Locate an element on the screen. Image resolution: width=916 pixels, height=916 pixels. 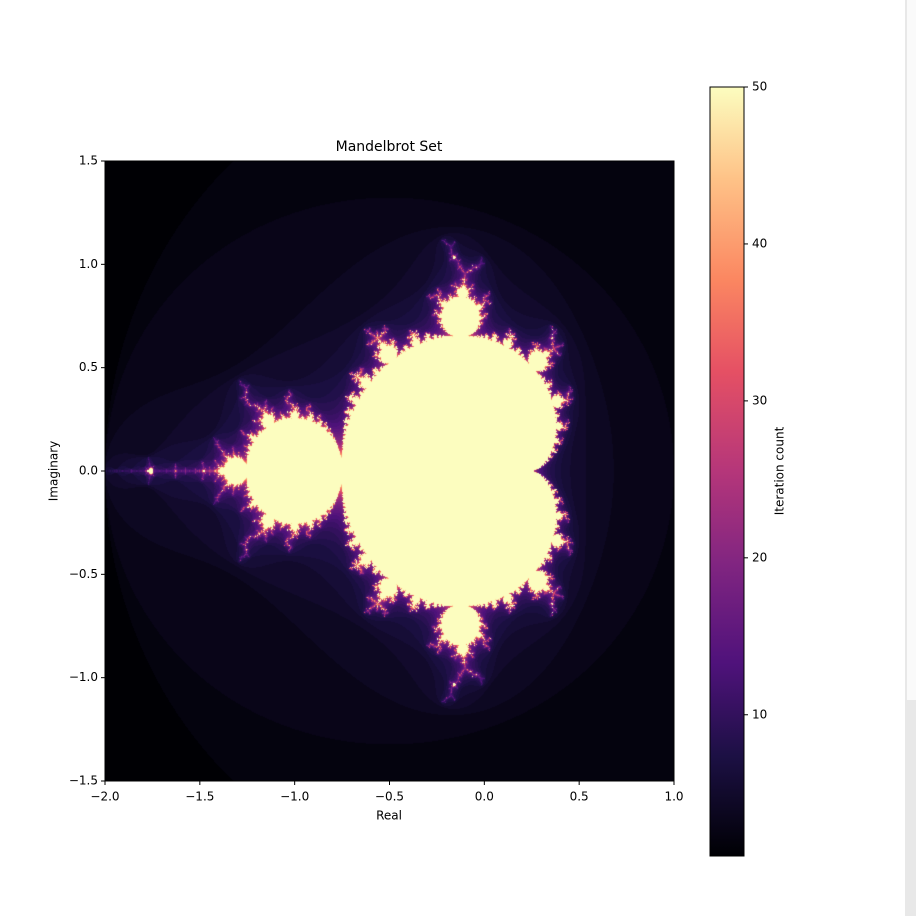
y-tick-label: 0.5 is located at coordinates (88, 367).